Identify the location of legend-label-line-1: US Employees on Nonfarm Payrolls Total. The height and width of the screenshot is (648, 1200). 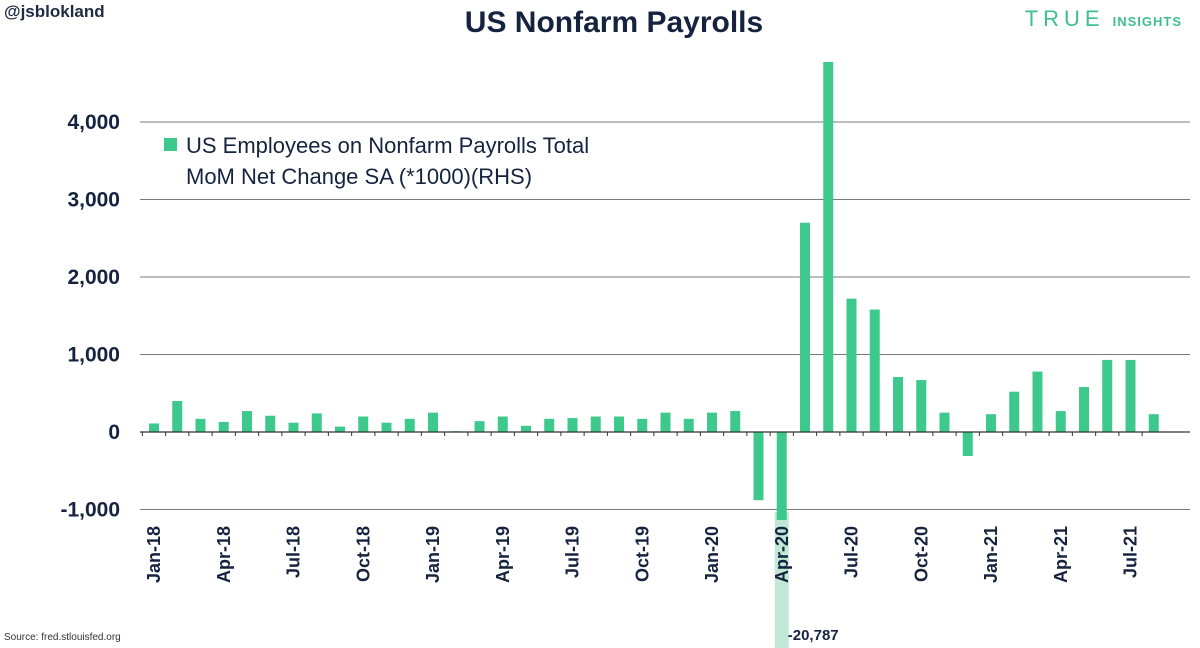
(387, 145).